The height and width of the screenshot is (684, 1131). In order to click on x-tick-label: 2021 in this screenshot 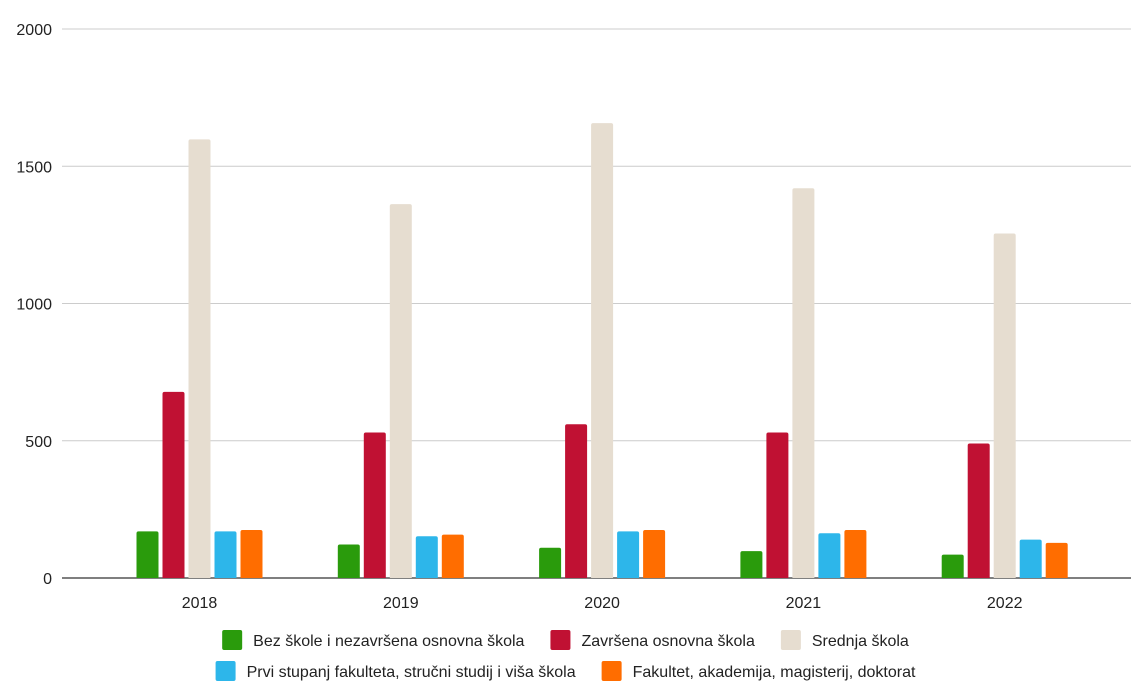, I will do `click(804, 603)`.